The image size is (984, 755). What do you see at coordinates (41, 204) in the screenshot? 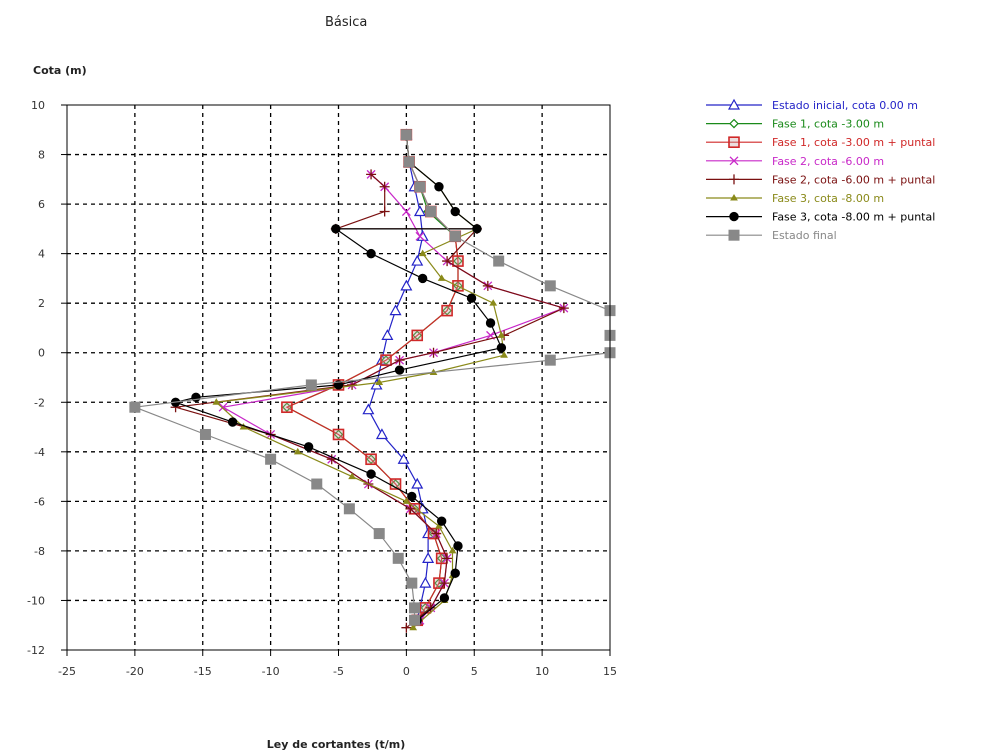
I see `y-tick-label: 6` at bounding box center [41, 204].